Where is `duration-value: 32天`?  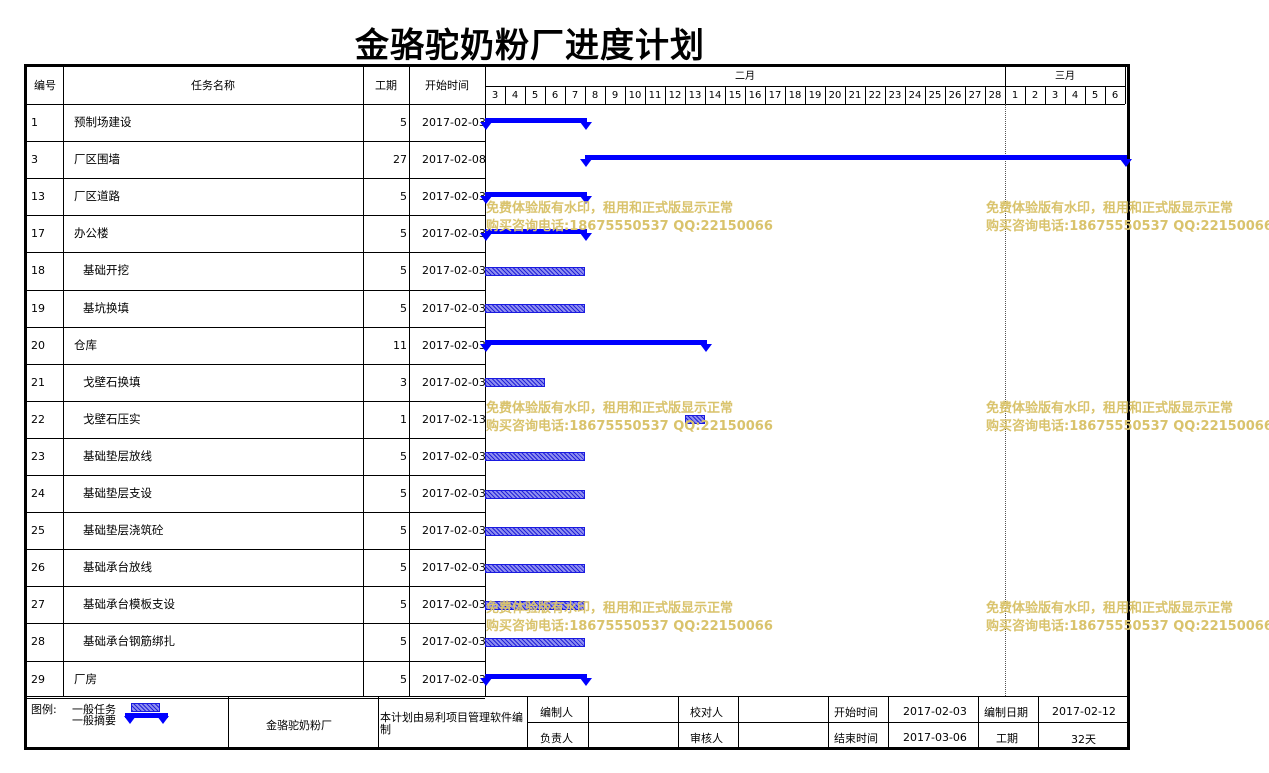 duration-value: 32天 is located at coordinates (1083, 739).